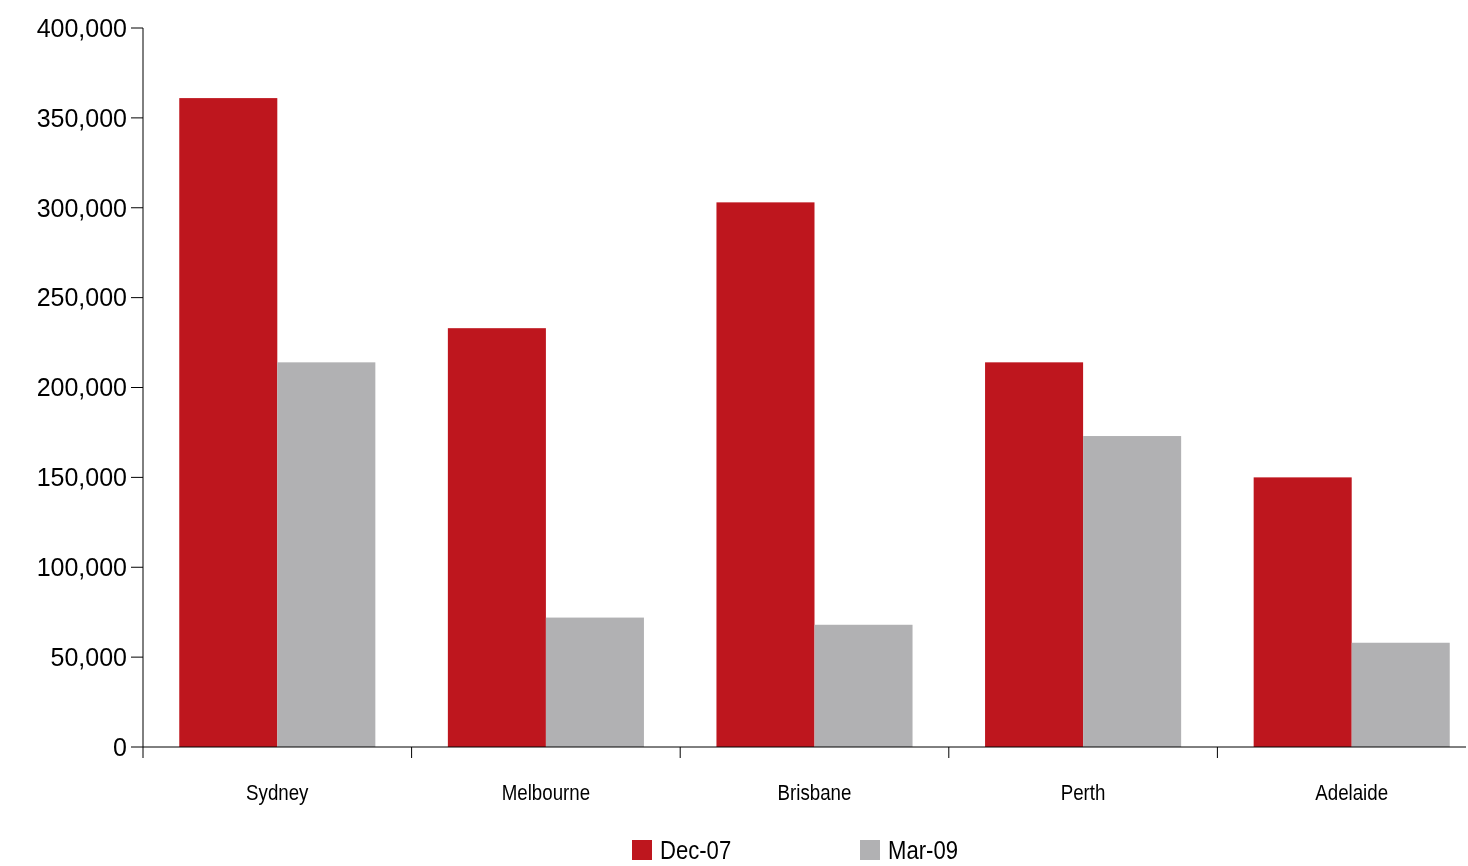  Describe the element at coordinates (88, 656) in the screenshot. I see `y-tick-label: 50,000` at that location.